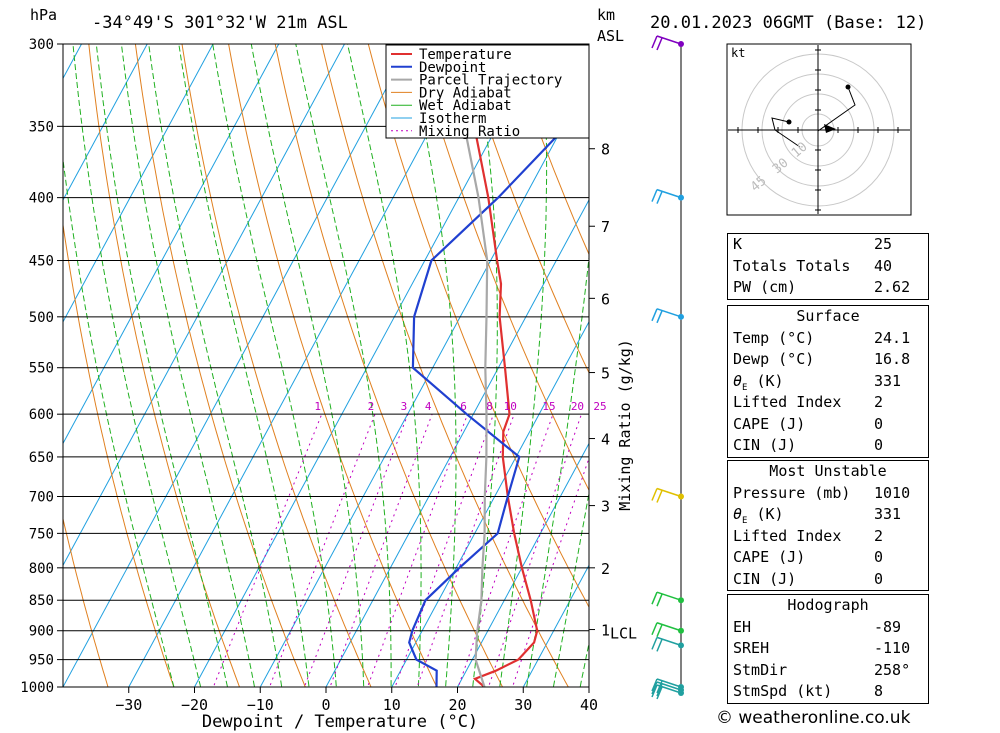 The height and width of the screenshot is (733, 1000). What do you see at coordinates (774, 359) in the screenshot?
I see `row-label: Dewp (°C)` at bounding box center [774, 359].